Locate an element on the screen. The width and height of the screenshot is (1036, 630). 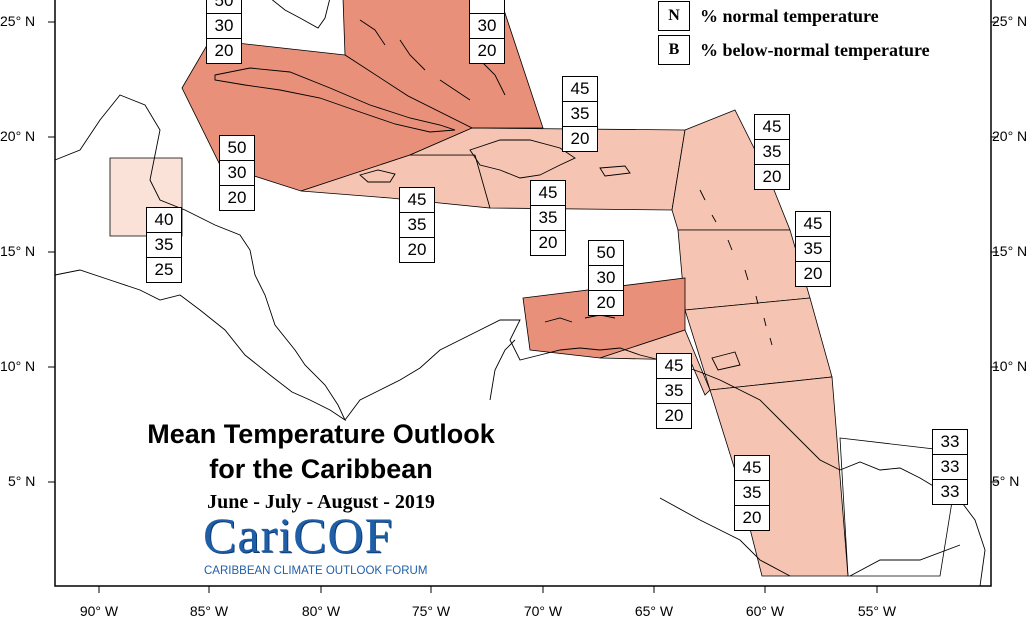
legend-key-normal: N is located at coordinates (674, 16).